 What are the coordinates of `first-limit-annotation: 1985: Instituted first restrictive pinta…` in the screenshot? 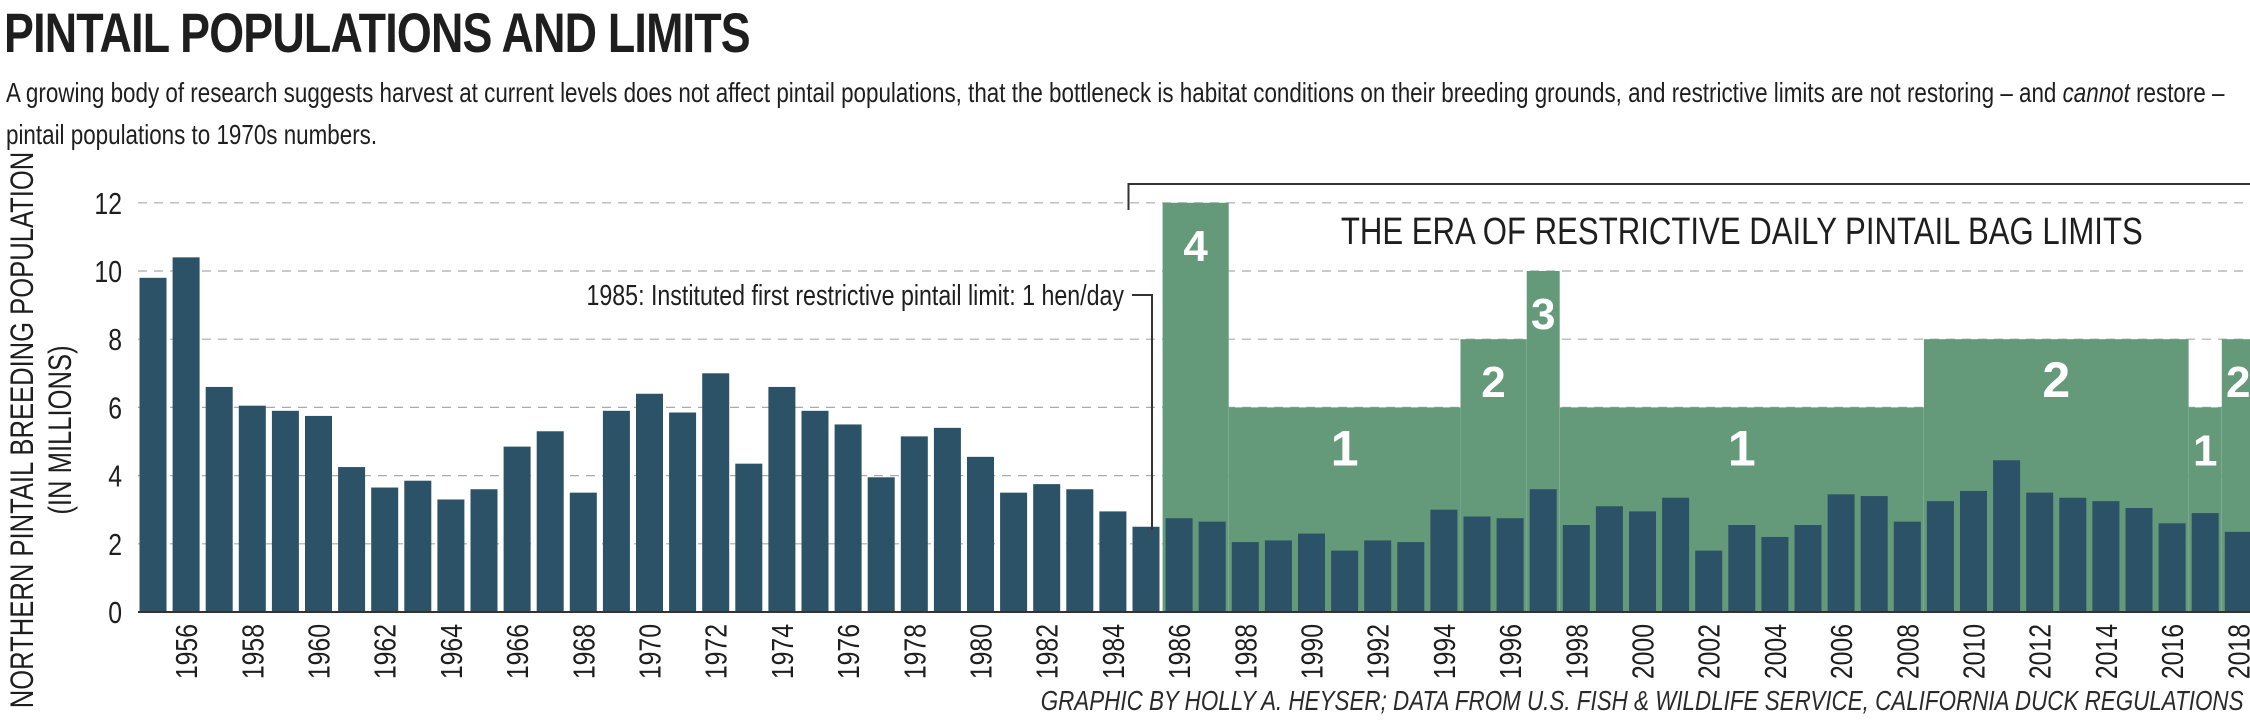 It's located at (856, 294).